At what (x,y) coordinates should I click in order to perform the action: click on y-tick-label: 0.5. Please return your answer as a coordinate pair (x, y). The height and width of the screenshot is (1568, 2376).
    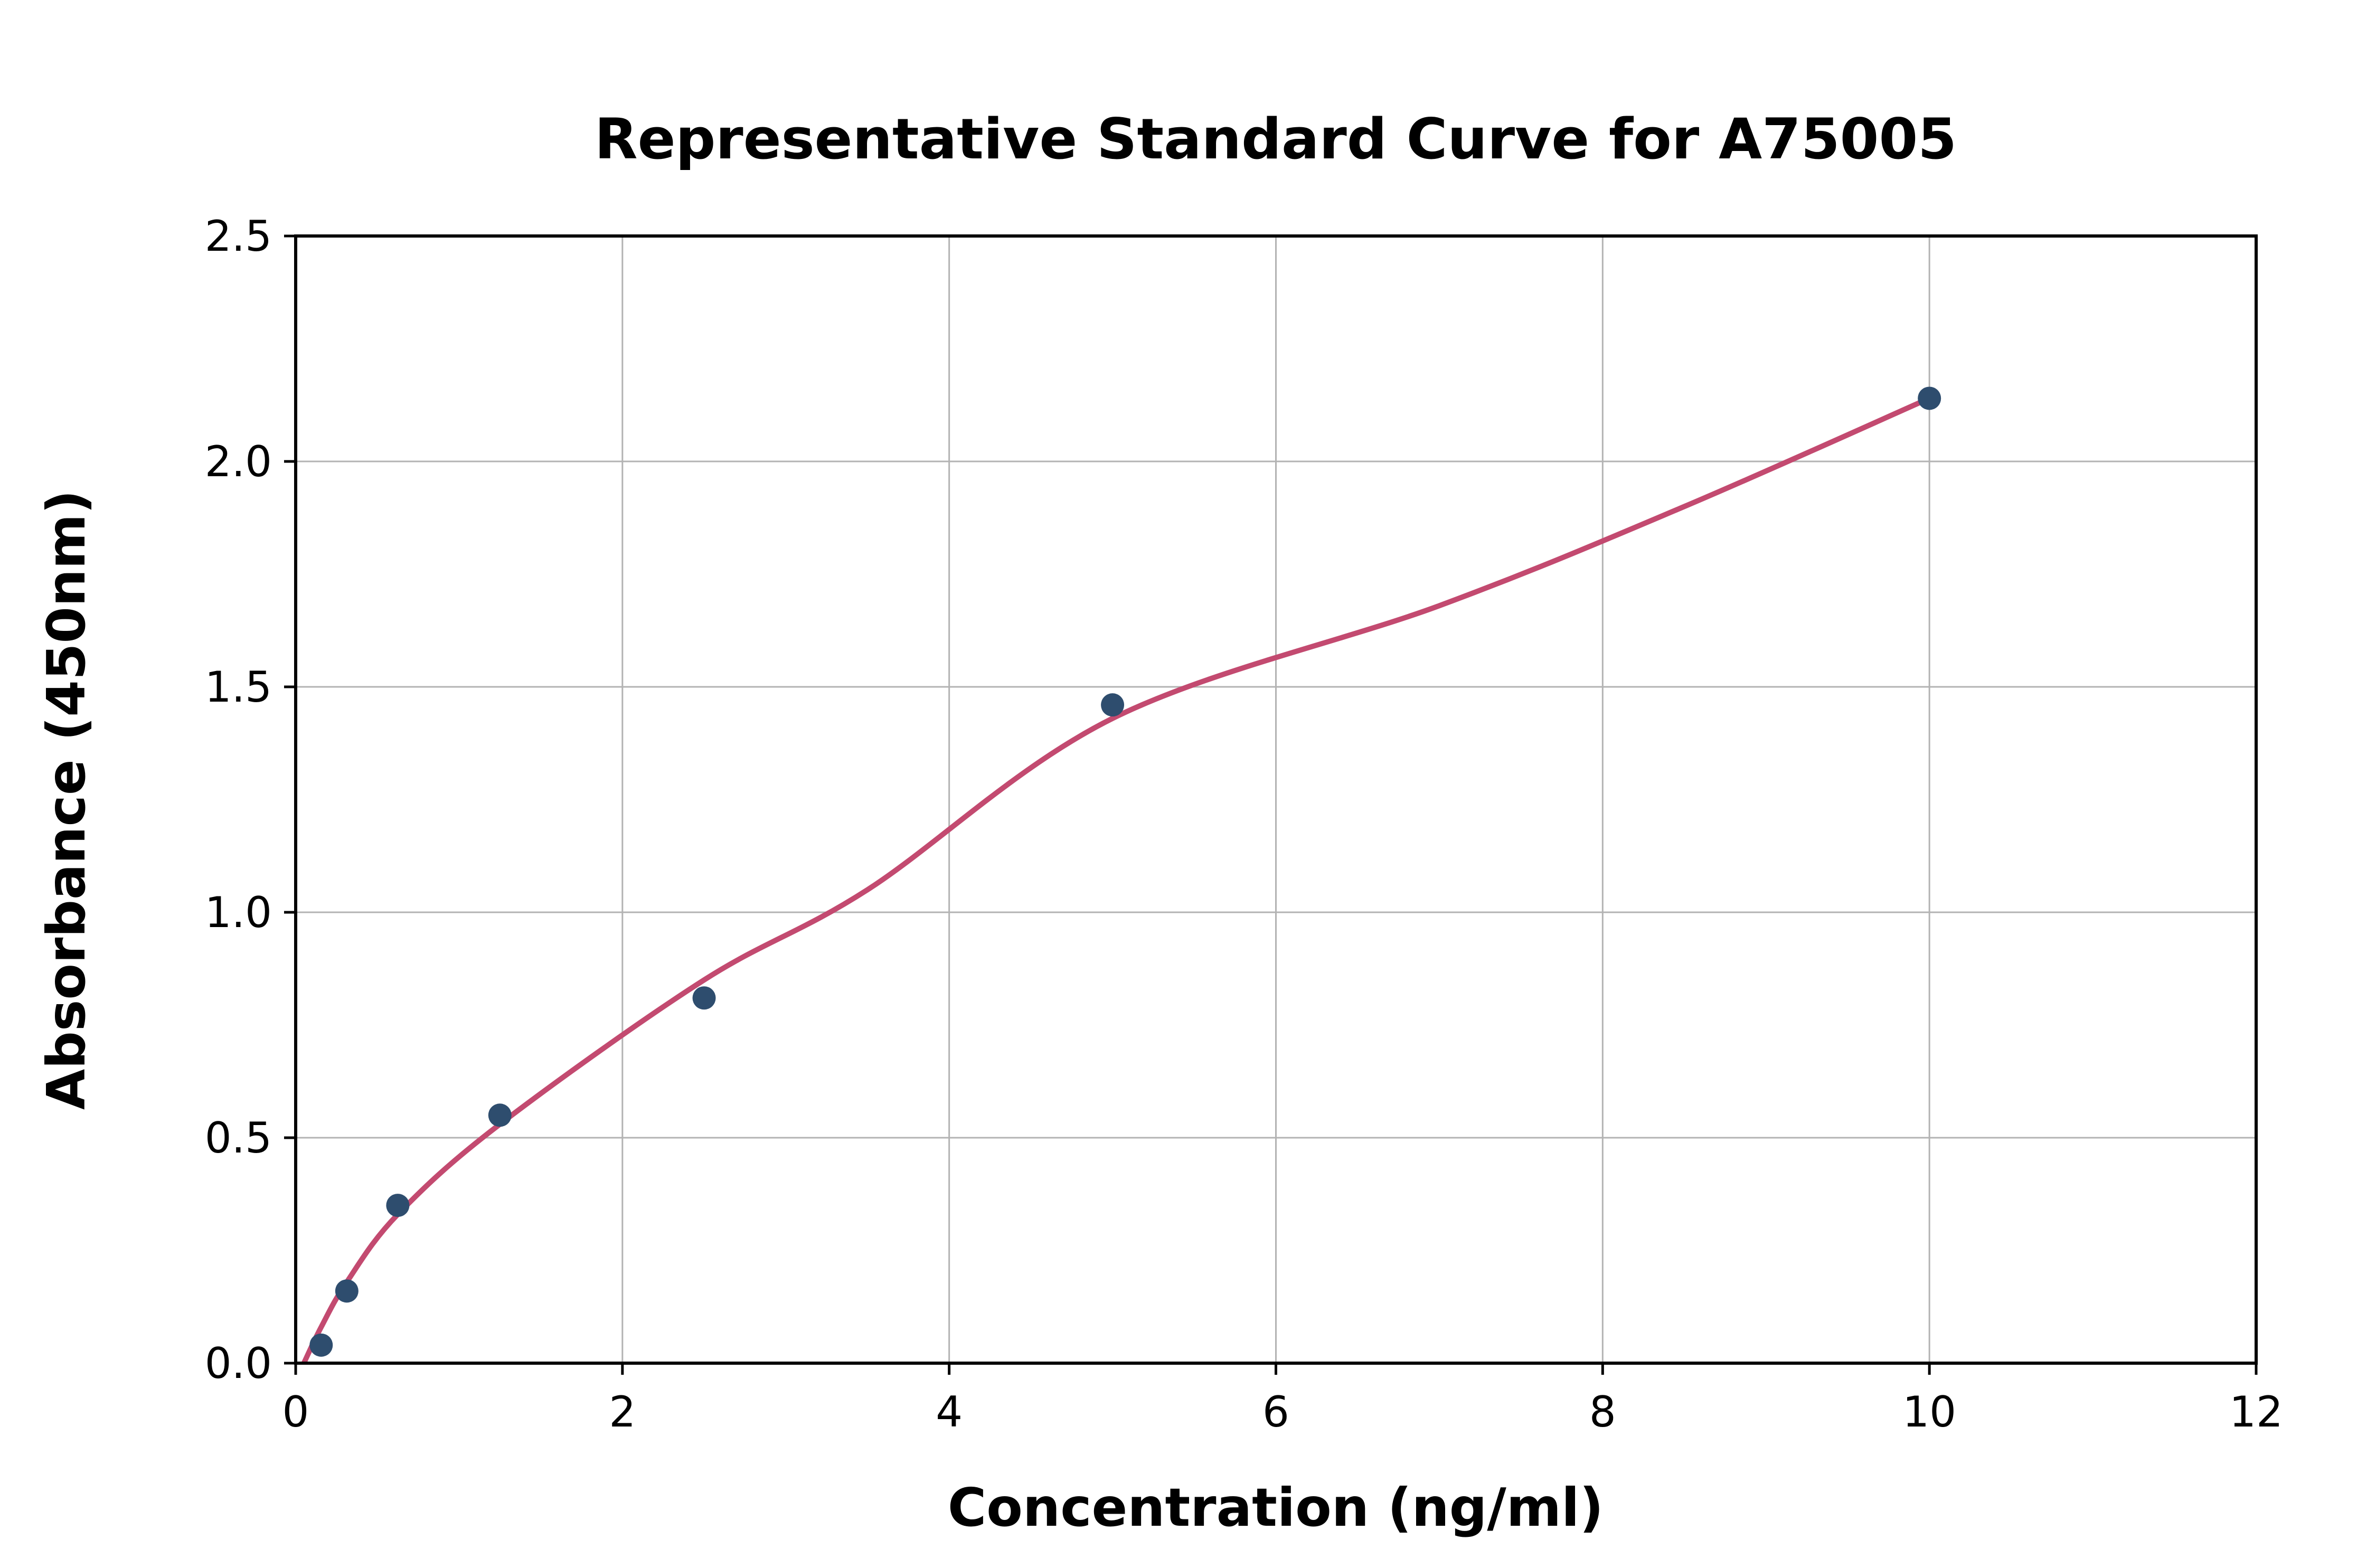
    Looking at the image, I should click on (239, 1138).